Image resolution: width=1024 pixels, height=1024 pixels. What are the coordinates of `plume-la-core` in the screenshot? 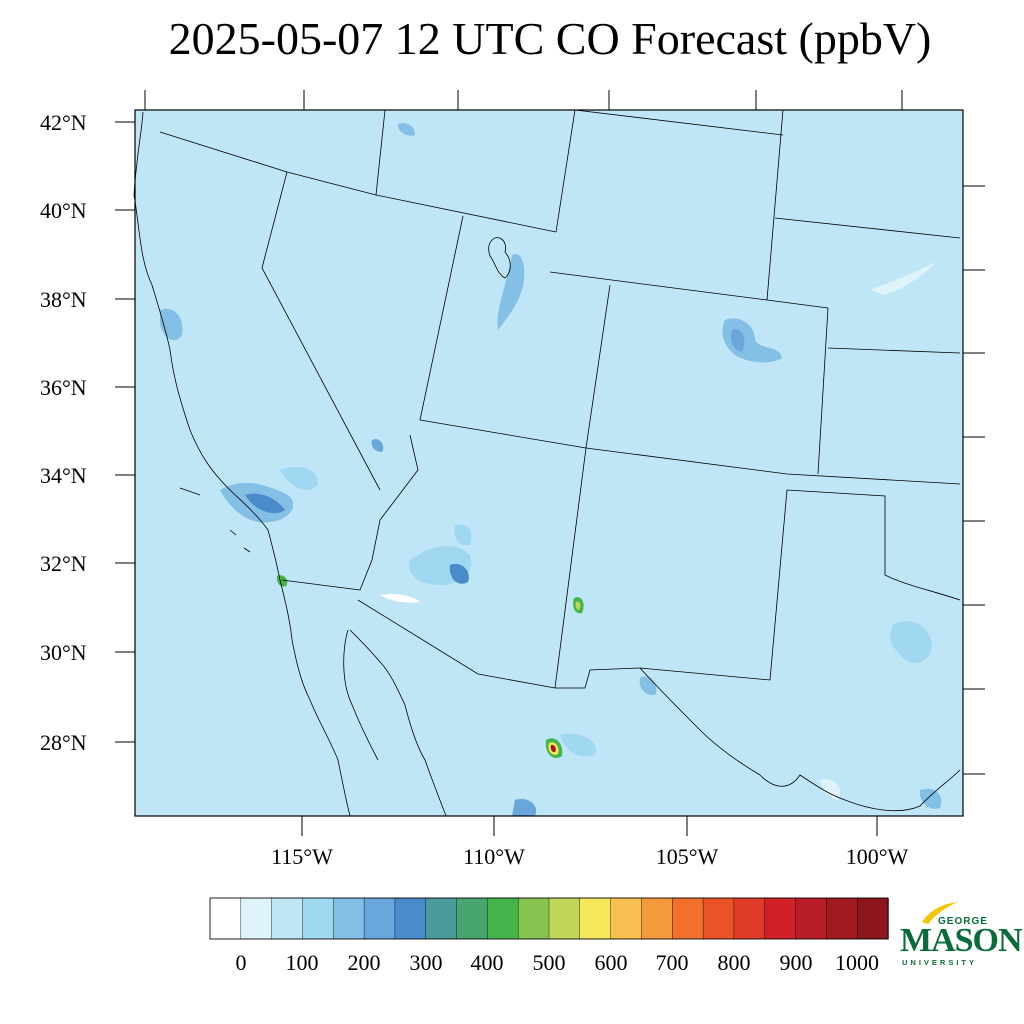 It's located at (265, 503).